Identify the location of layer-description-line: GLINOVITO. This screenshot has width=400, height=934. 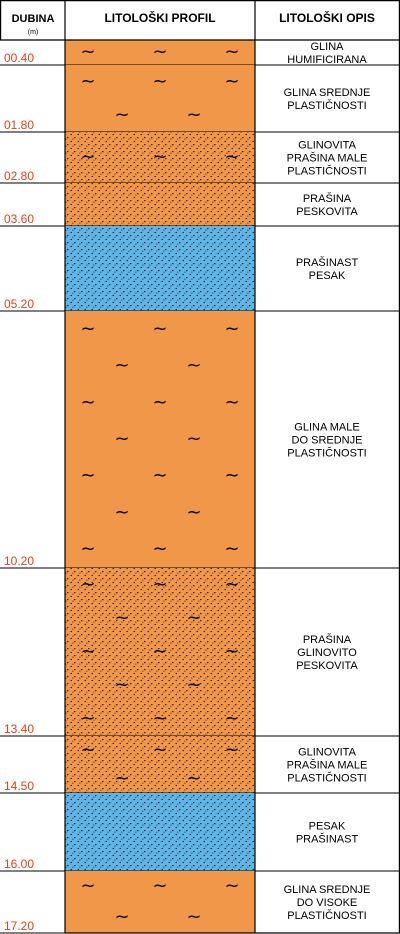
(327, 653).